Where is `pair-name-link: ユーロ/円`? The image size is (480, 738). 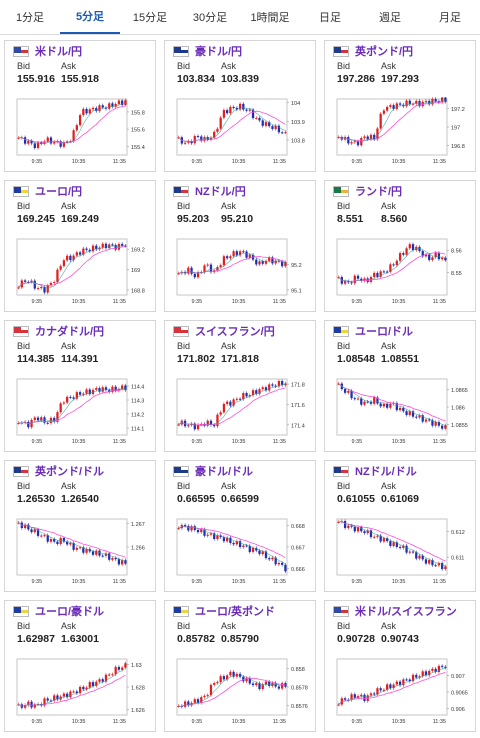
pair-name-link: ユーロ/円 is located at coordinates (59, 192).